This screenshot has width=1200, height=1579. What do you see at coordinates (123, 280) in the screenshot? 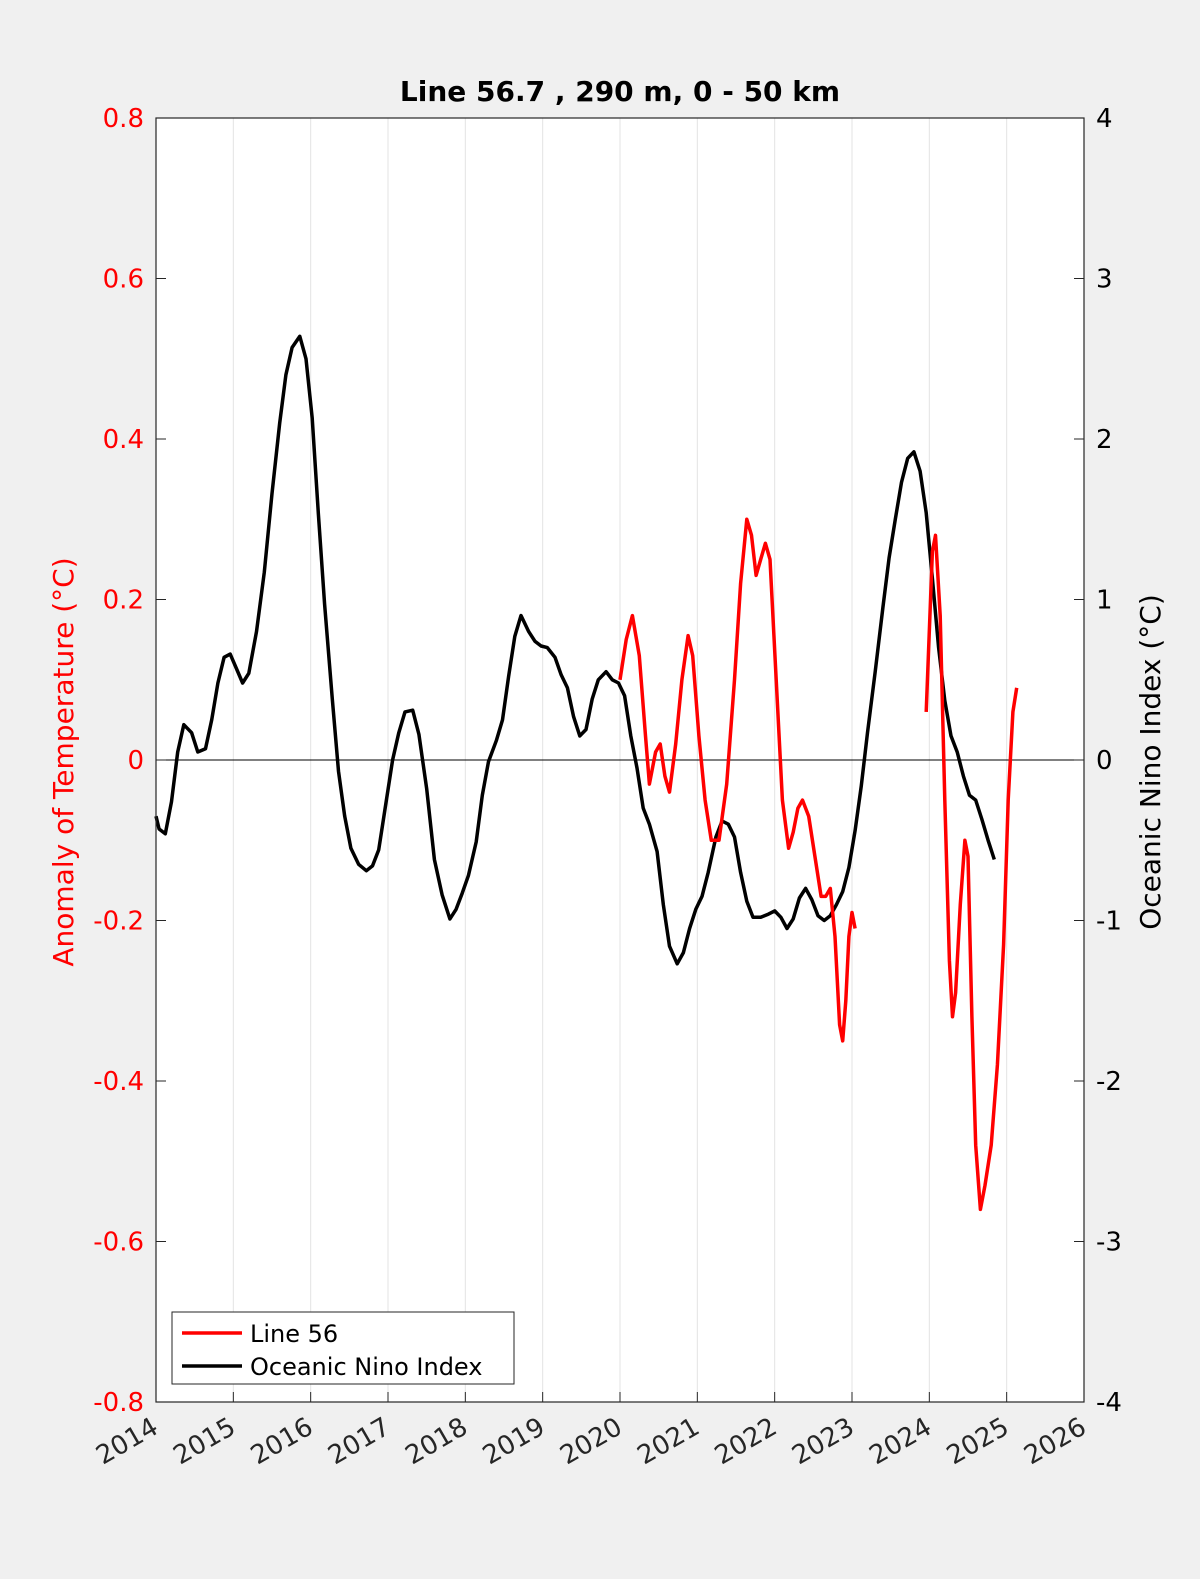
I see `y-left-tick-label: 0.6` at bounding box center [123, 280].